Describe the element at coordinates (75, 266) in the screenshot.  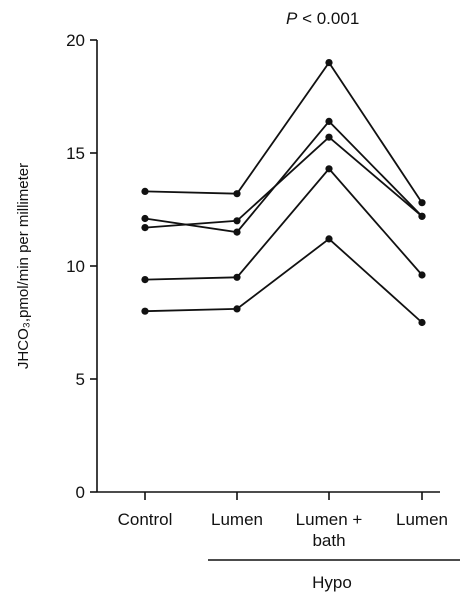
I see `y-tick-label: 10` at that location.